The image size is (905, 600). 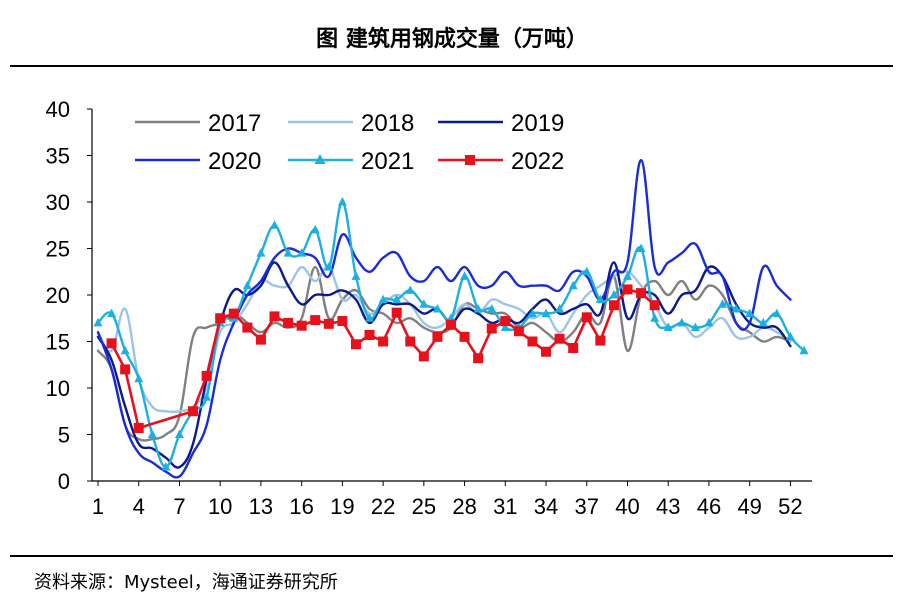 I want to click on legend-item-2018: 2018, so click(x=351, y=123).